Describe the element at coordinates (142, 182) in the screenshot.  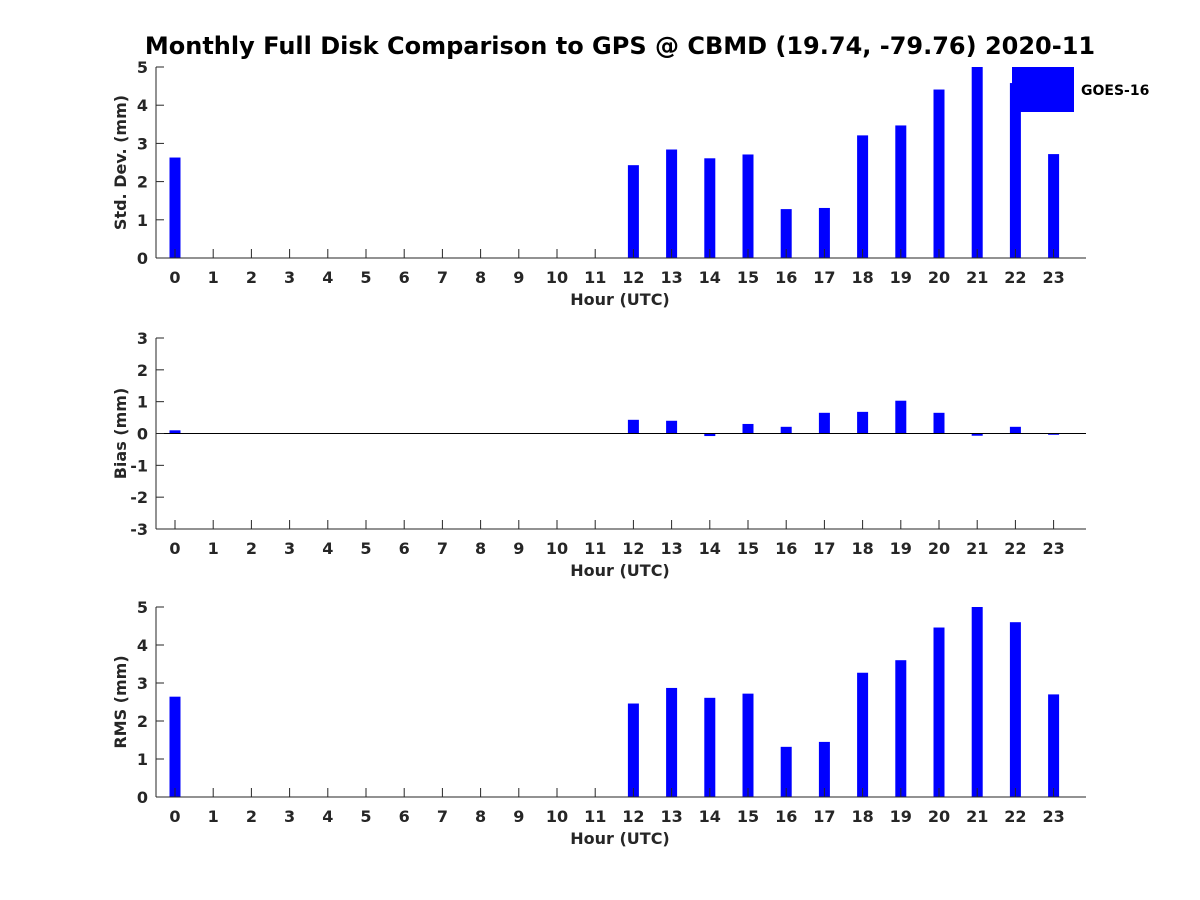
I see `std-ytick-label: 2` at that location.